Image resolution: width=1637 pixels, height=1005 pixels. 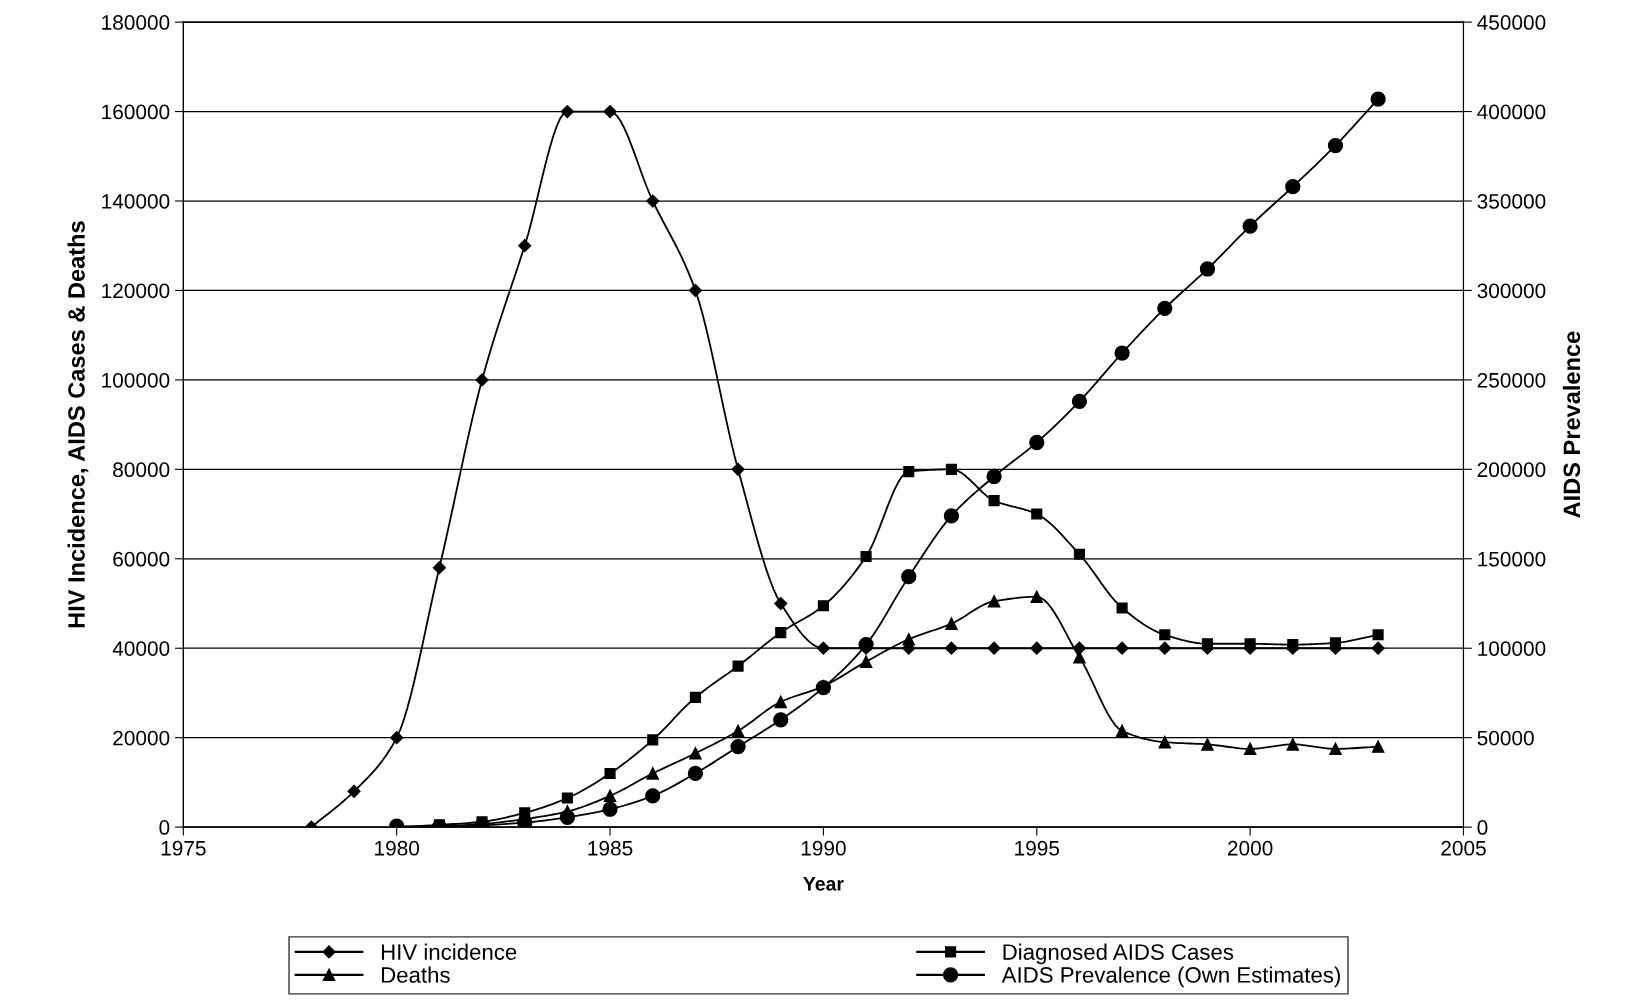 I want to click on y-tick-label: 160000, so click(x=136, y=112).